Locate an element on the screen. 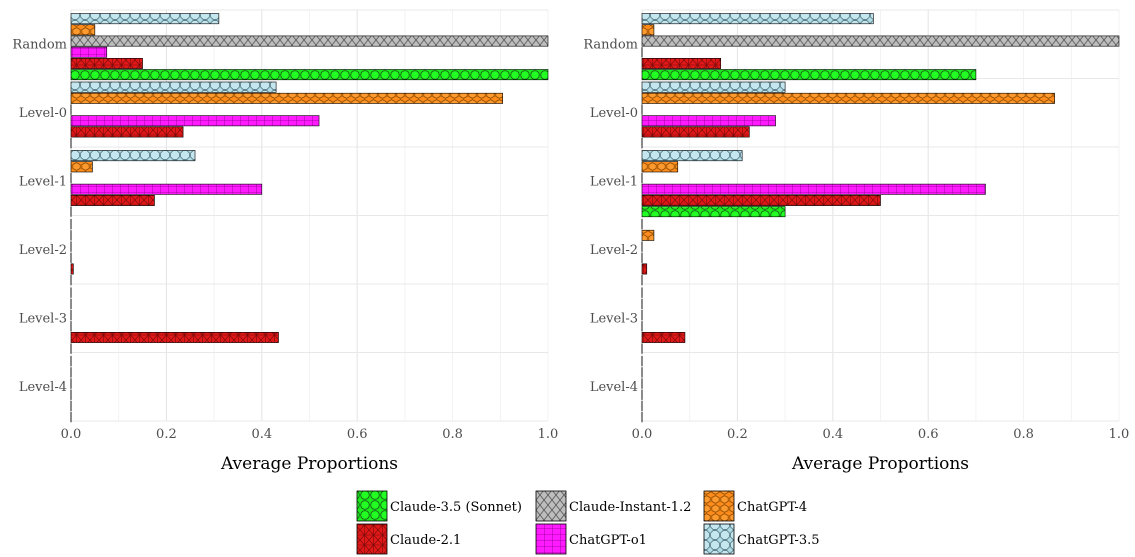 Image resolution: width=1135 pixels, height=557 pixels. bar-chatgpt-o1-random is located at coordinates (89, 52).